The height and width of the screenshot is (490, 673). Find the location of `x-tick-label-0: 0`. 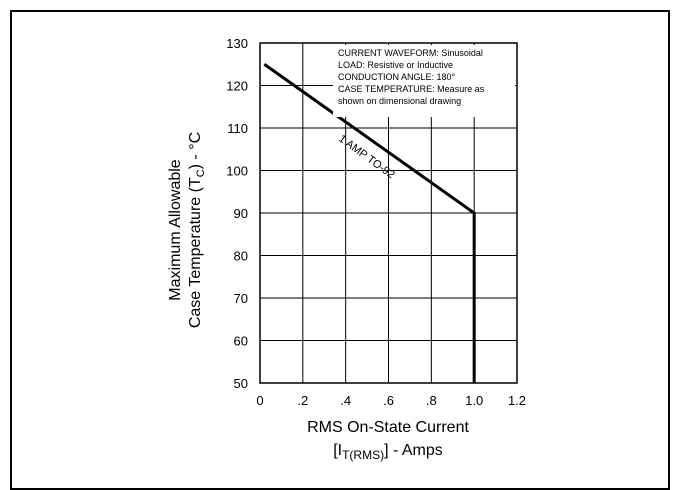

x-tick-label-0: 0 is located at coordinates (259, 400).